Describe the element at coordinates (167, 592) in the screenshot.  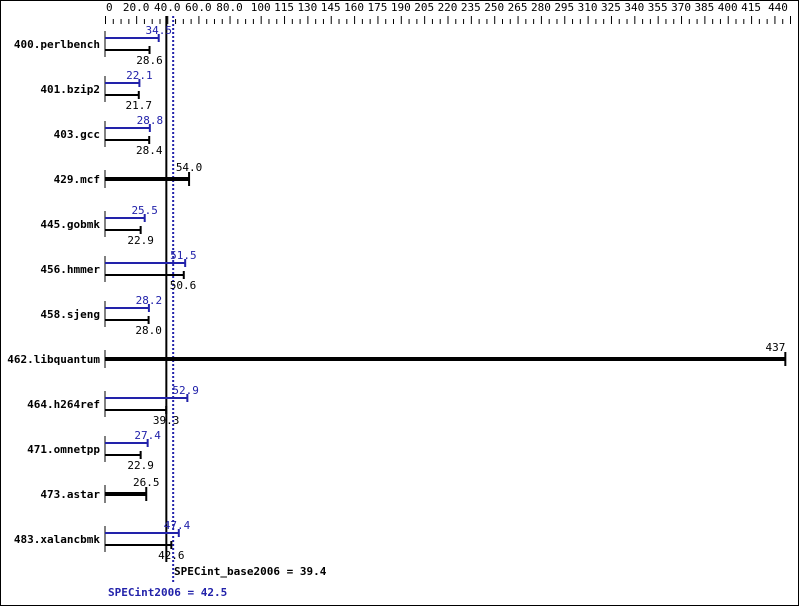
I see `peak-reference-label: SPECint2006 = 42.5` at that location.